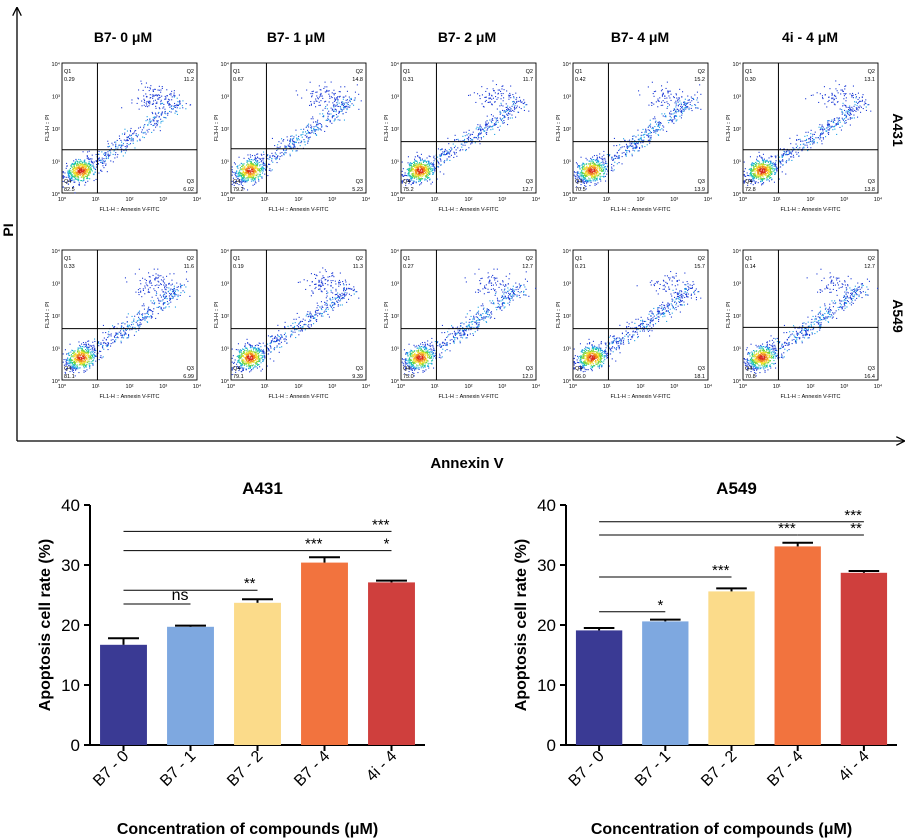 The width and height of the screenshot is (913, 840). Describe the element at coordinates (729, 127) in the screenshot. I see `flow-y-label: FL3-H :: PI` at that location.